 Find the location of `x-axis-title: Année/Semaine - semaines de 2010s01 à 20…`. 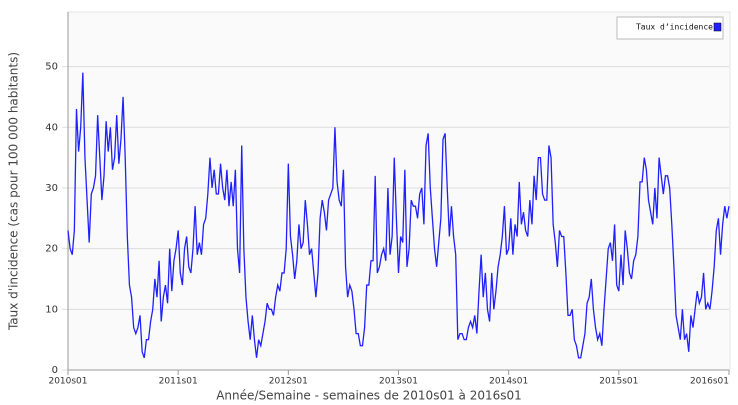

x-axis-title: Année/Semaine - semaines de 2010s01 à 20… is located at coordinates (369, 396).